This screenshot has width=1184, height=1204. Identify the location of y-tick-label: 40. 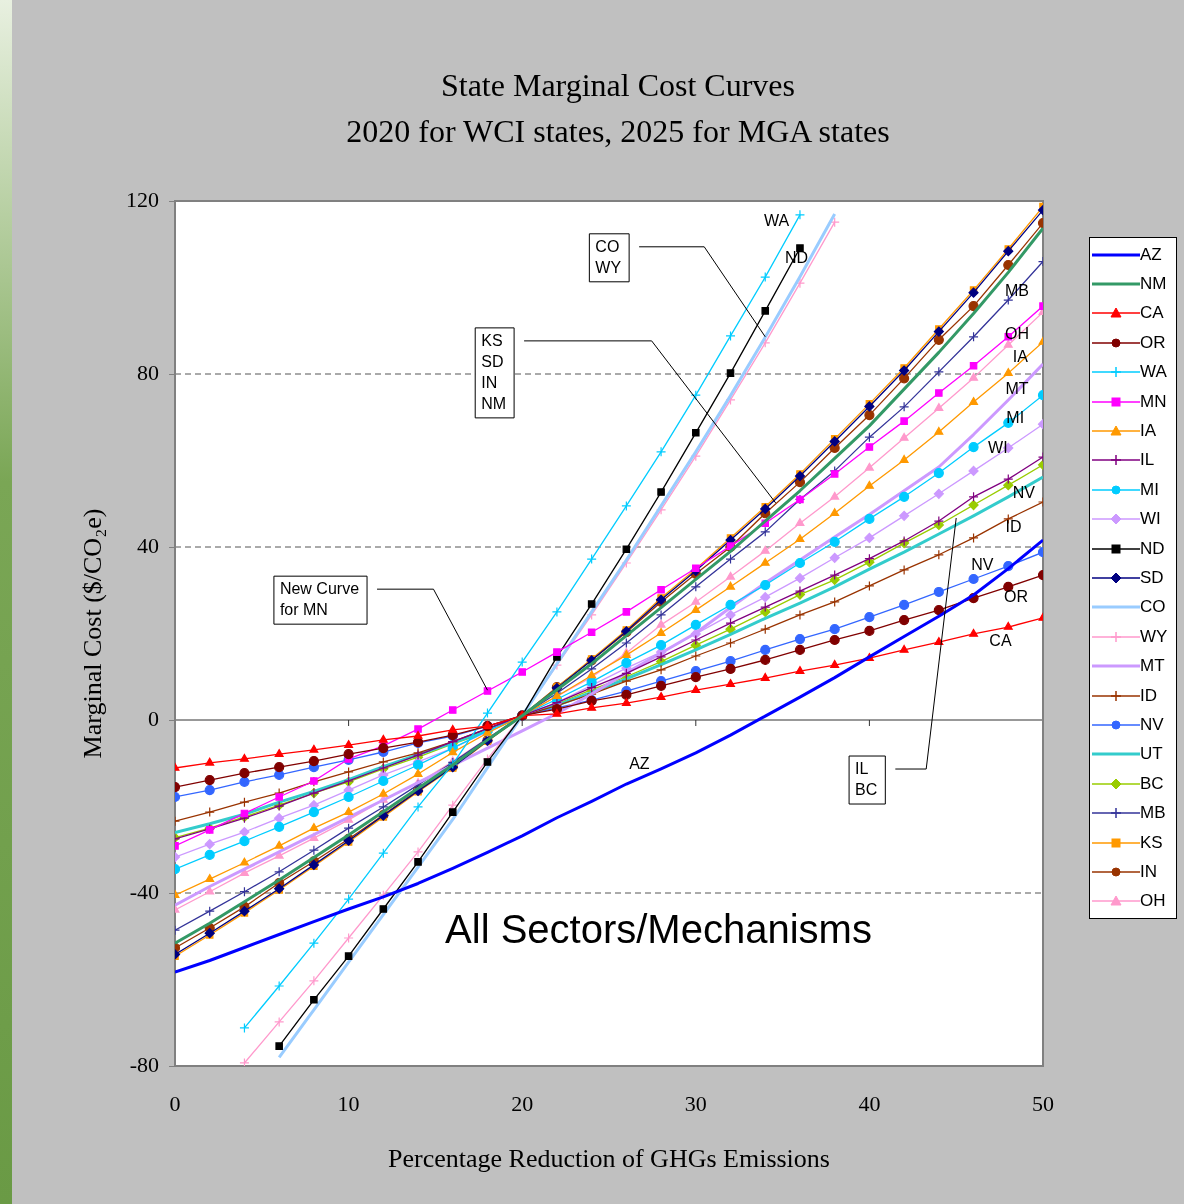
(148, 545).